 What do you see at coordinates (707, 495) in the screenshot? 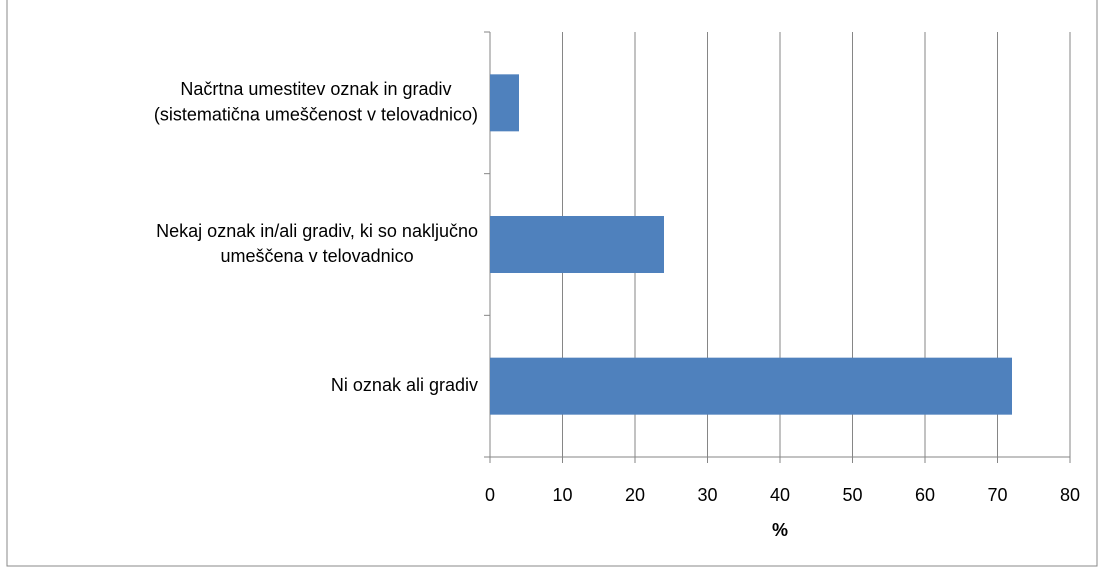
I see `x-tick-label: 30` at bounding box center [707, 495].